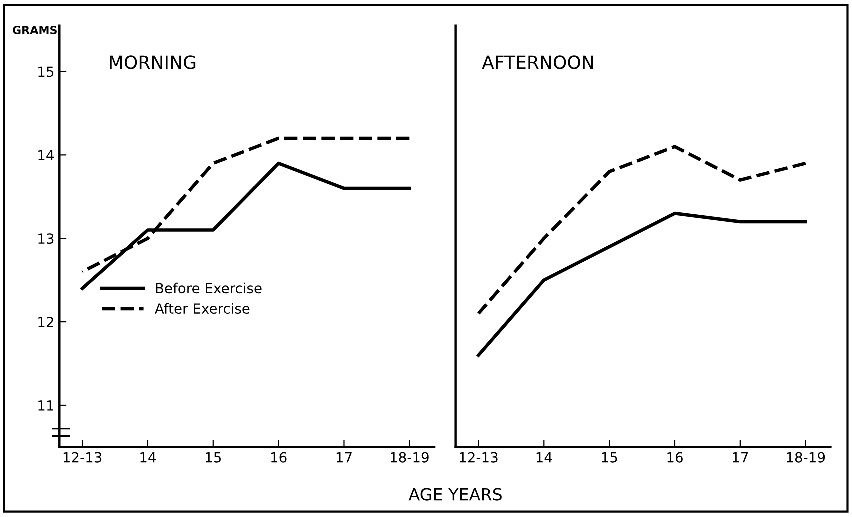 The height and width of the screenshot is (517, 852). I want to click on y-axis-title: GRAMS, so click(34, 30).